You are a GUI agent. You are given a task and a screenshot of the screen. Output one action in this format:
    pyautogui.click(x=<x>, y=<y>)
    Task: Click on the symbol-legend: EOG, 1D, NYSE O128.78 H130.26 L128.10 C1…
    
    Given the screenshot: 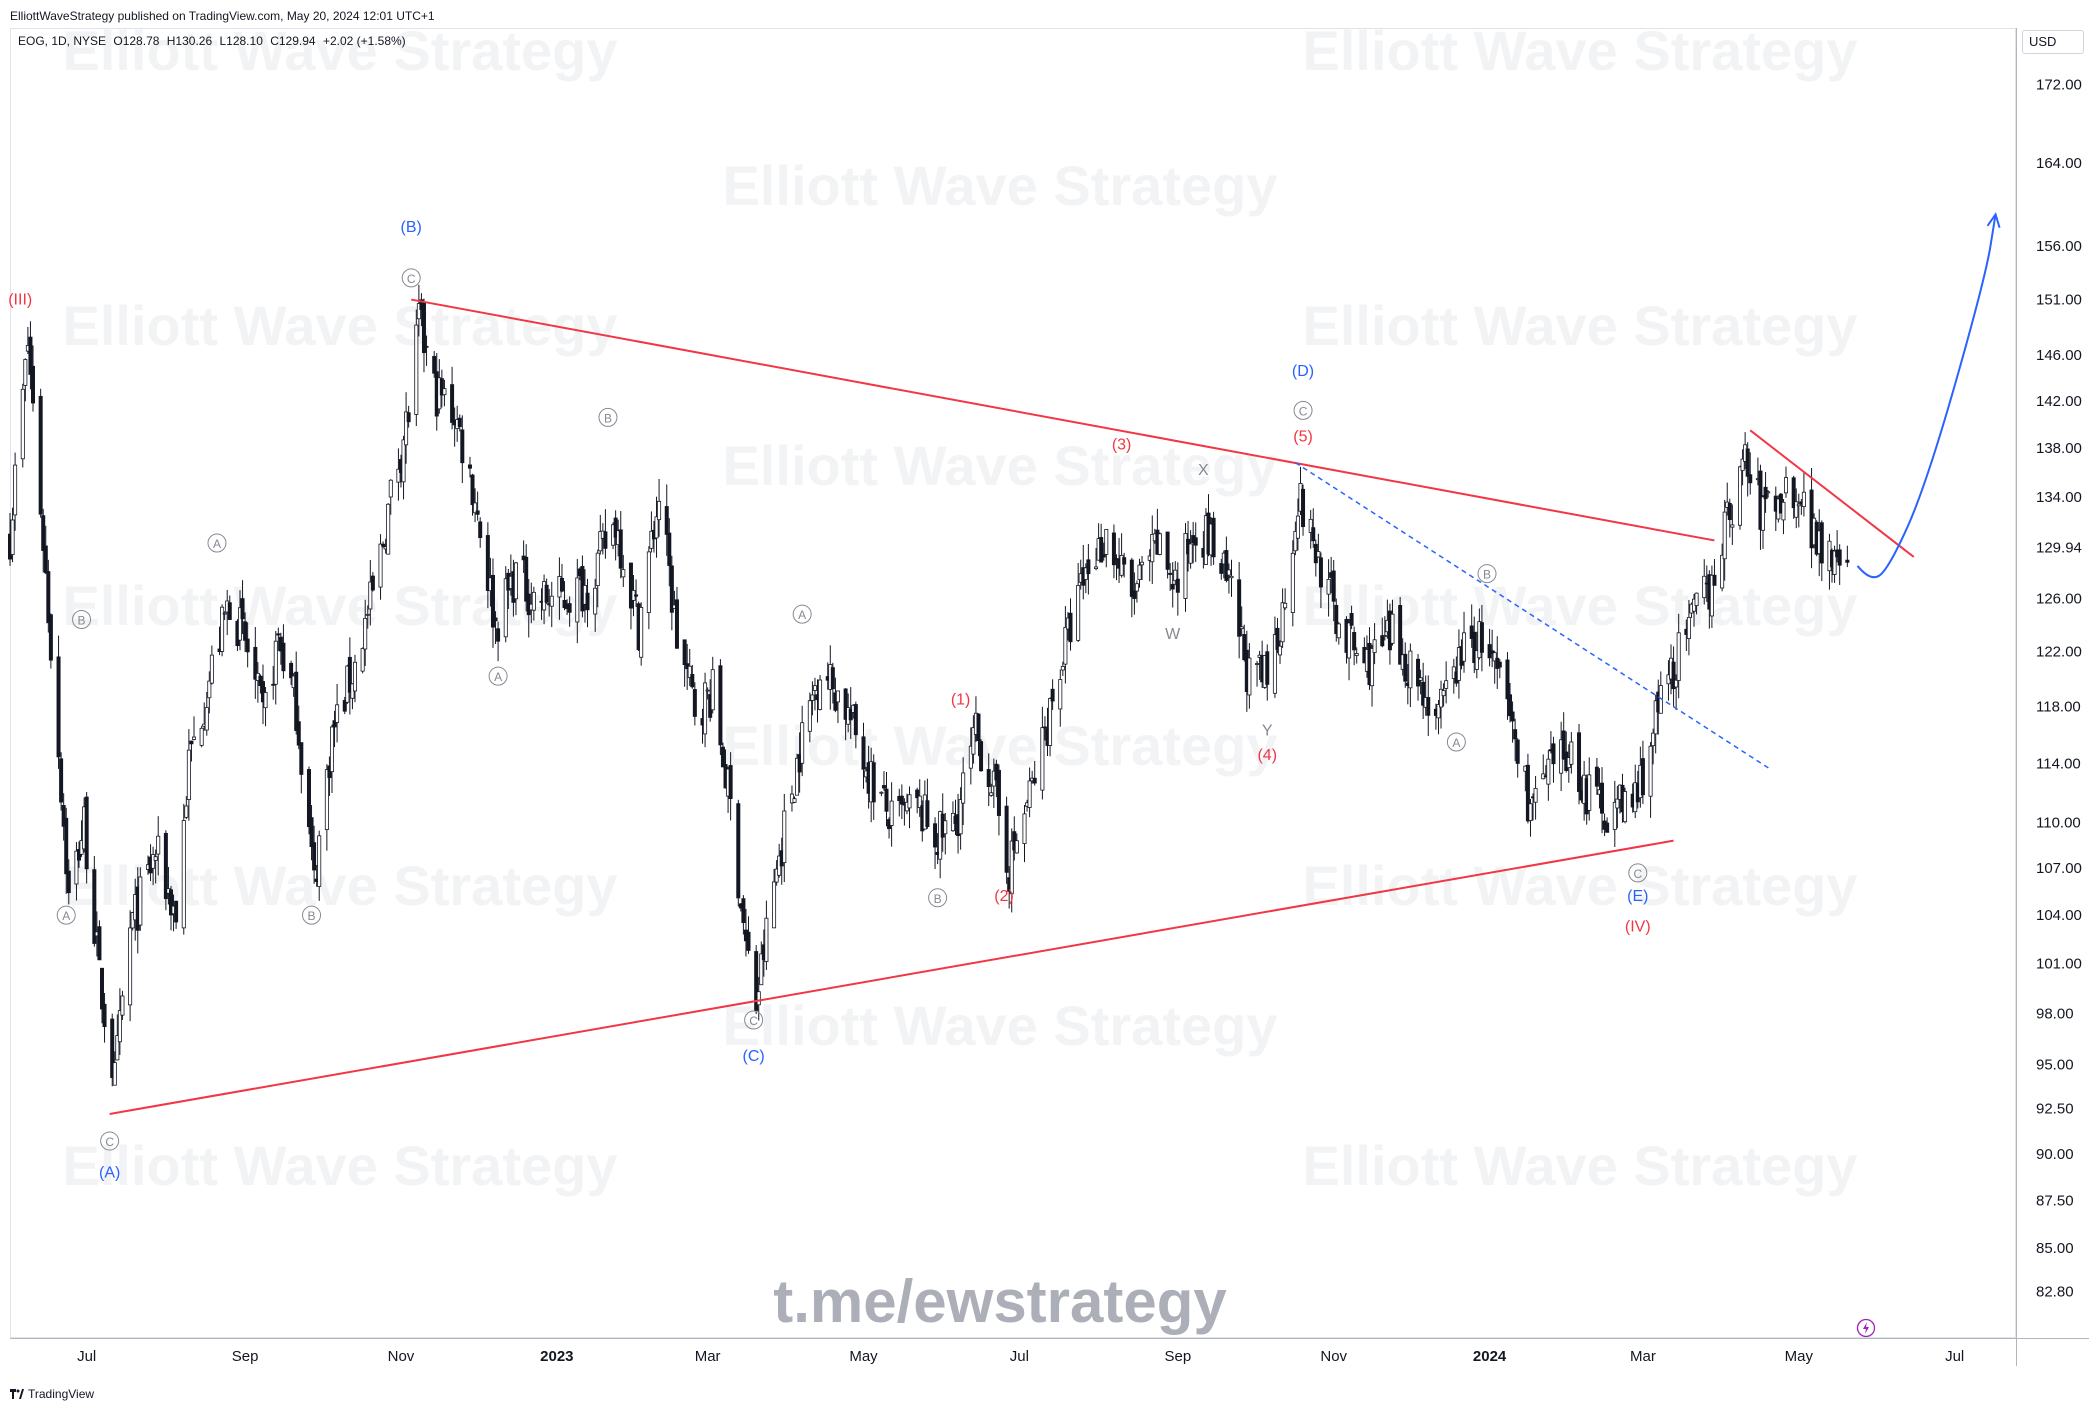 What is the action you would take?
    pyautogui.click(x=214, y=41)
    